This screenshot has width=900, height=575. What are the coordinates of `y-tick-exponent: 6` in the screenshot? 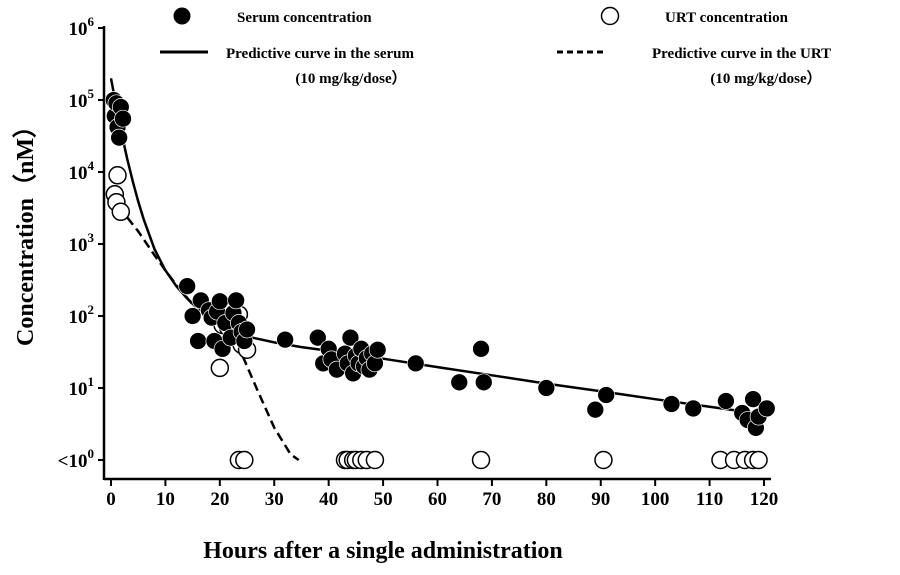 It's located at (91, 21).